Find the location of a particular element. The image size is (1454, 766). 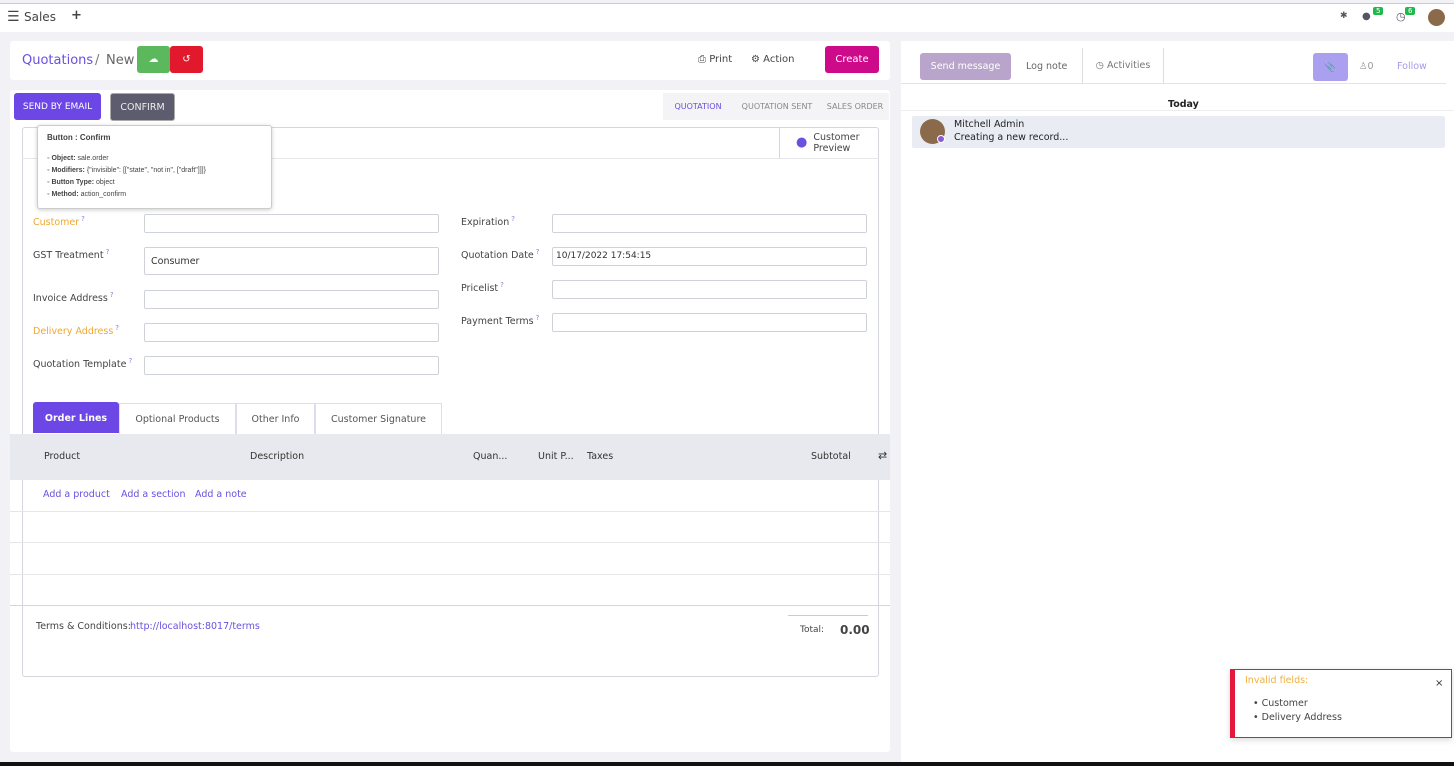

expiration-input is located at coordinates (709, 223).